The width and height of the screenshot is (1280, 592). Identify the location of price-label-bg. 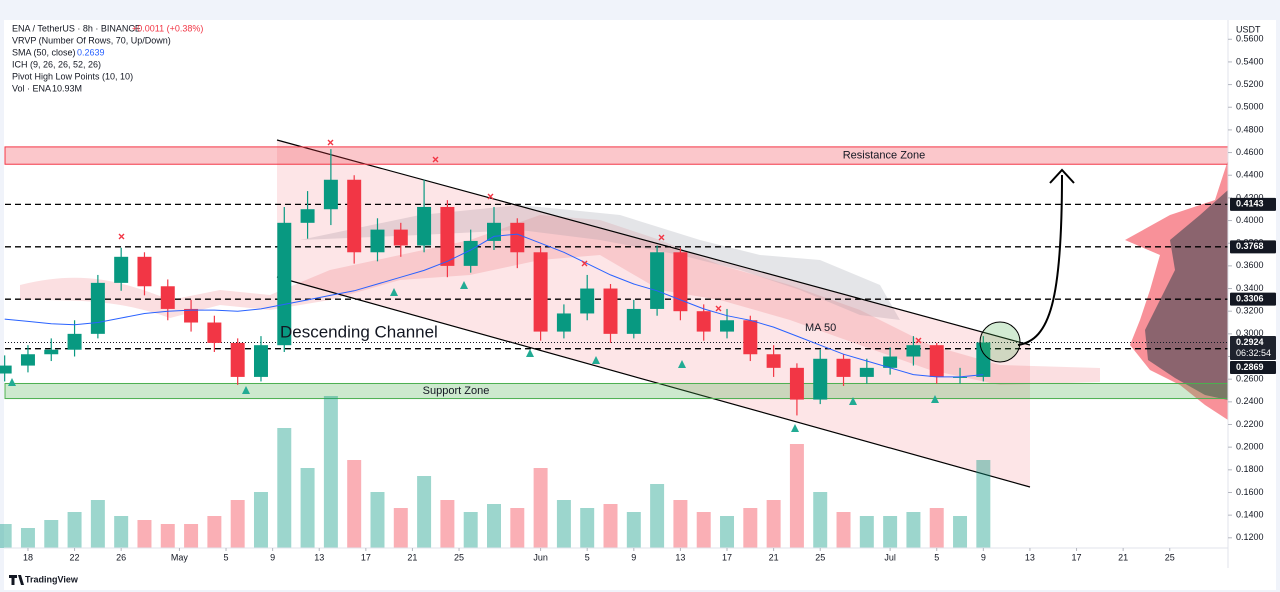
(1253, 367).